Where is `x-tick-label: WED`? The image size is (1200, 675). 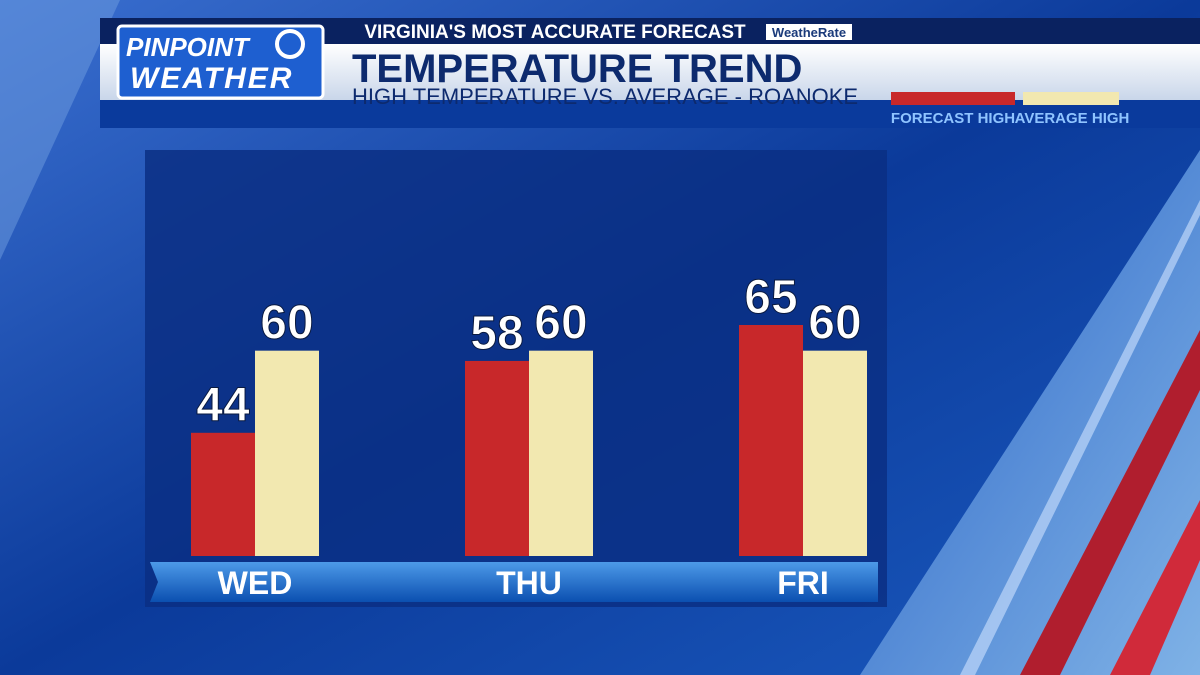
x-tick-label: WED is located at coordinates (255, 583).